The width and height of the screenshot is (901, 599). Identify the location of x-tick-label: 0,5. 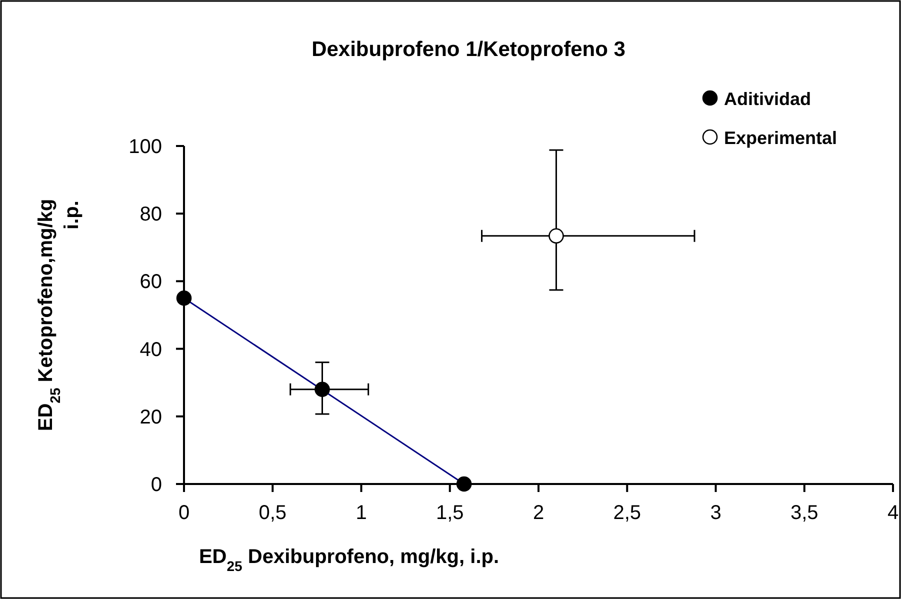
(272, 513).